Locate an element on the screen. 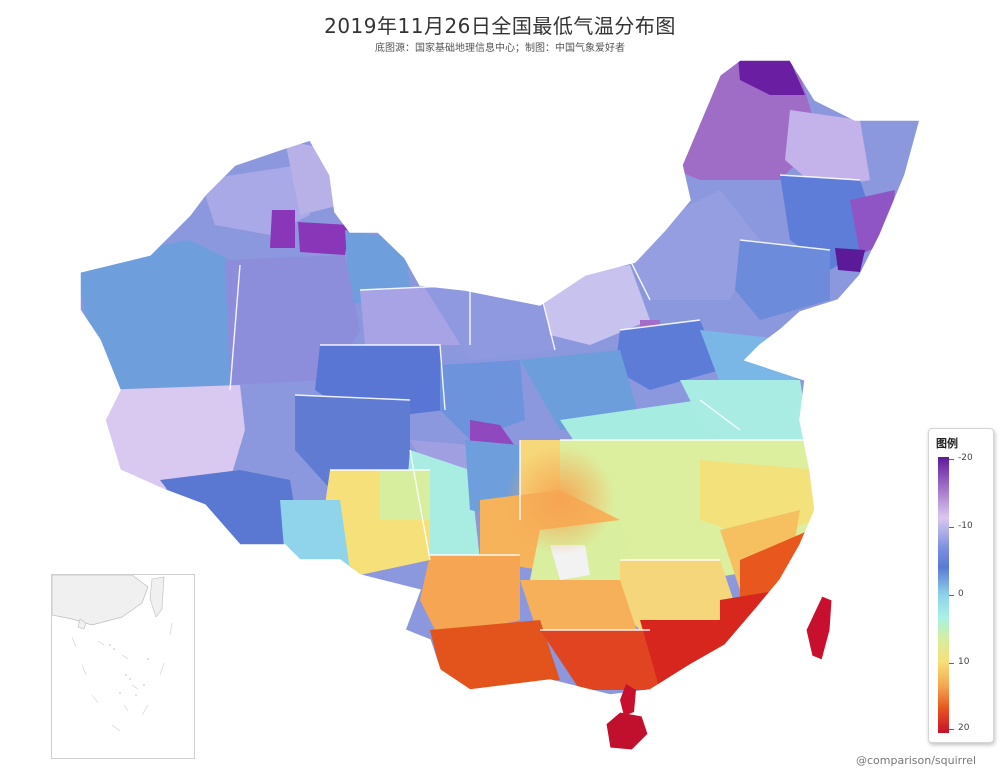  legend-tick-0: 0 is located at coordinates (956, 594).